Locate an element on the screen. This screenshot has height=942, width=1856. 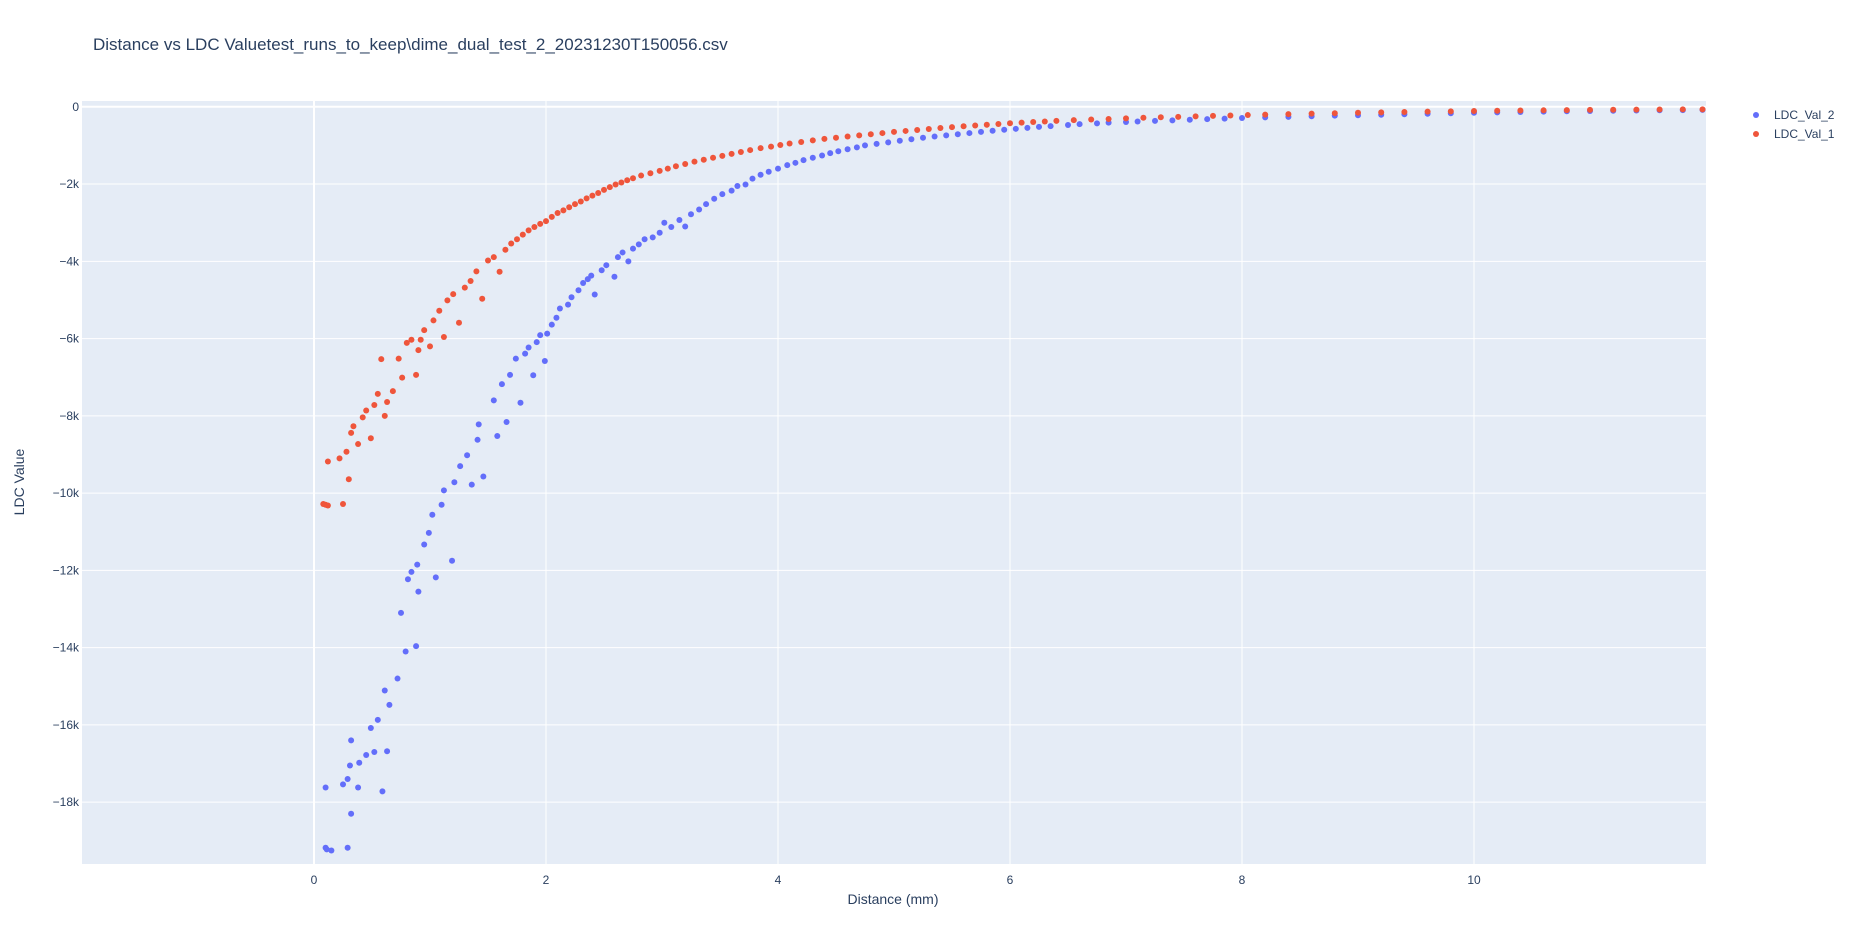
y-axis-ticks: 0 −2k −4k −6k −8k −10k −12k −14k −16k −18k is located at coordinates (66, 454).